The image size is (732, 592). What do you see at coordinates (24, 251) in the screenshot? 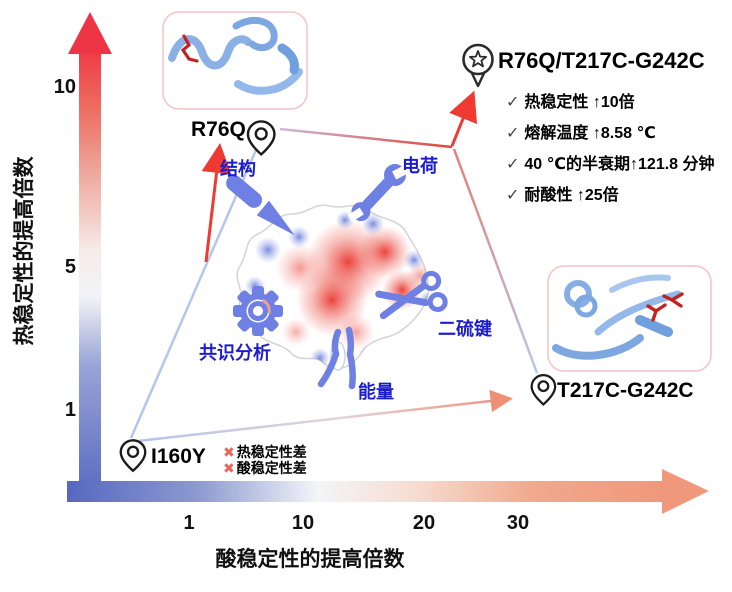
I see `y-axis-title: 热稳定性的提高倍数` at bounding box center [24, 251].